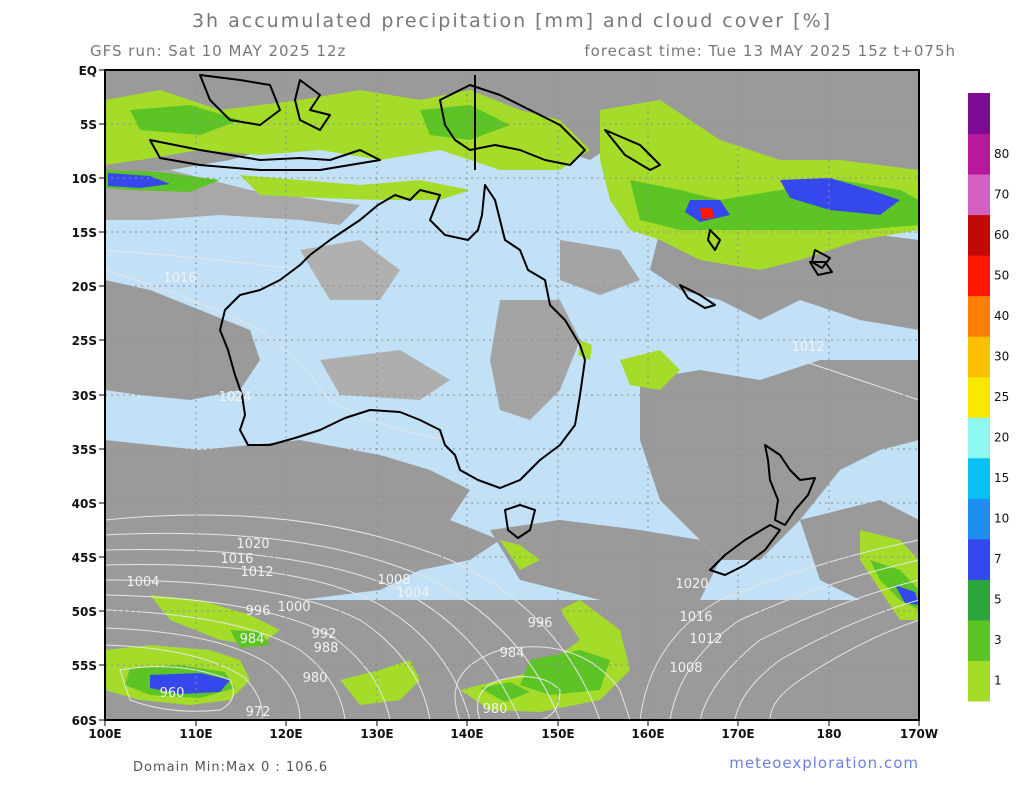 The width and height of the screenshot is (1024, 791). I want to click on colorbar-label: 80, so click(1001, 154).